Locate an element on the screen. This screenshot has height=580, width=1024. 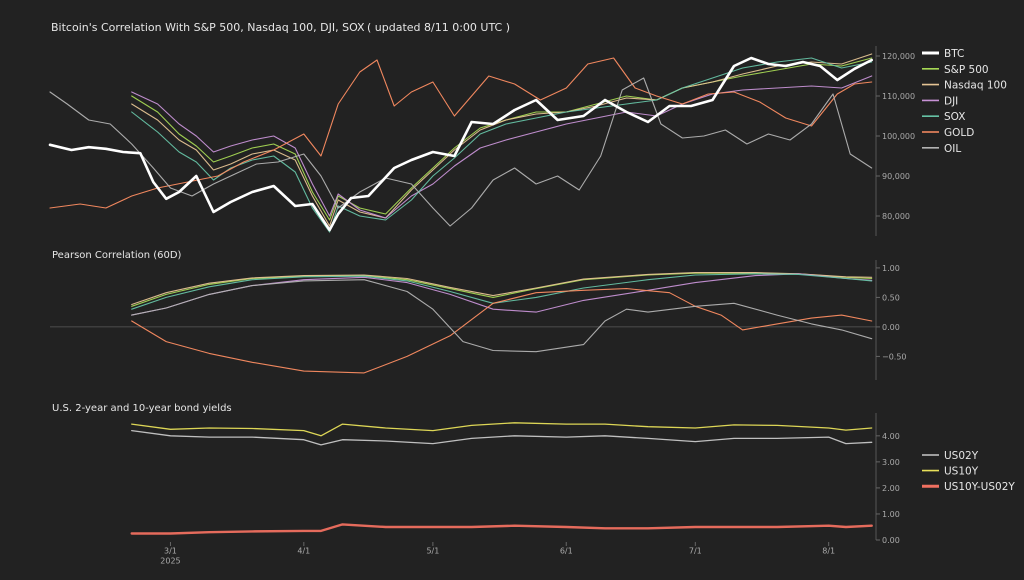
x-tick-label: 3/1 is located at coordinates (170, 551).